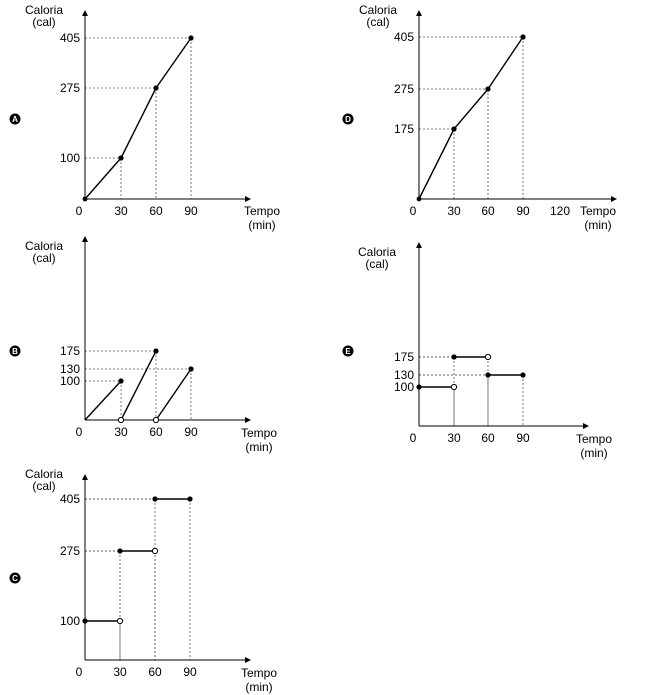 Image resolution: width=648 pixels, height=695 pixels. Describe the element at coordinates (143, 580) in the screenshot. I see `chart-C: C Caloria(cal) Tempo(min) 0 30 60 90 100 275 405` at that location.